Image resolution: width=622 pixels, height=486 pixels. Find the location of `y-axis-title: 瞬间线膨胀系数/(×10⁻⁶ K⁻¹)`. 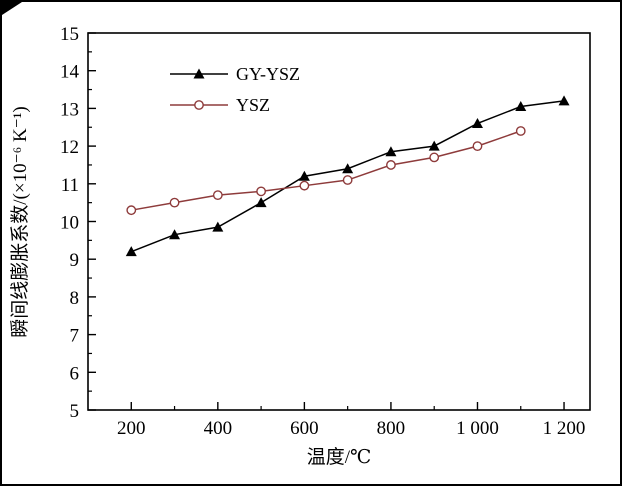

y-axis-title: 瞬间线膨胀系数/(×10⁻⁶ K⁻¹) is located at coordinates (20, 222).